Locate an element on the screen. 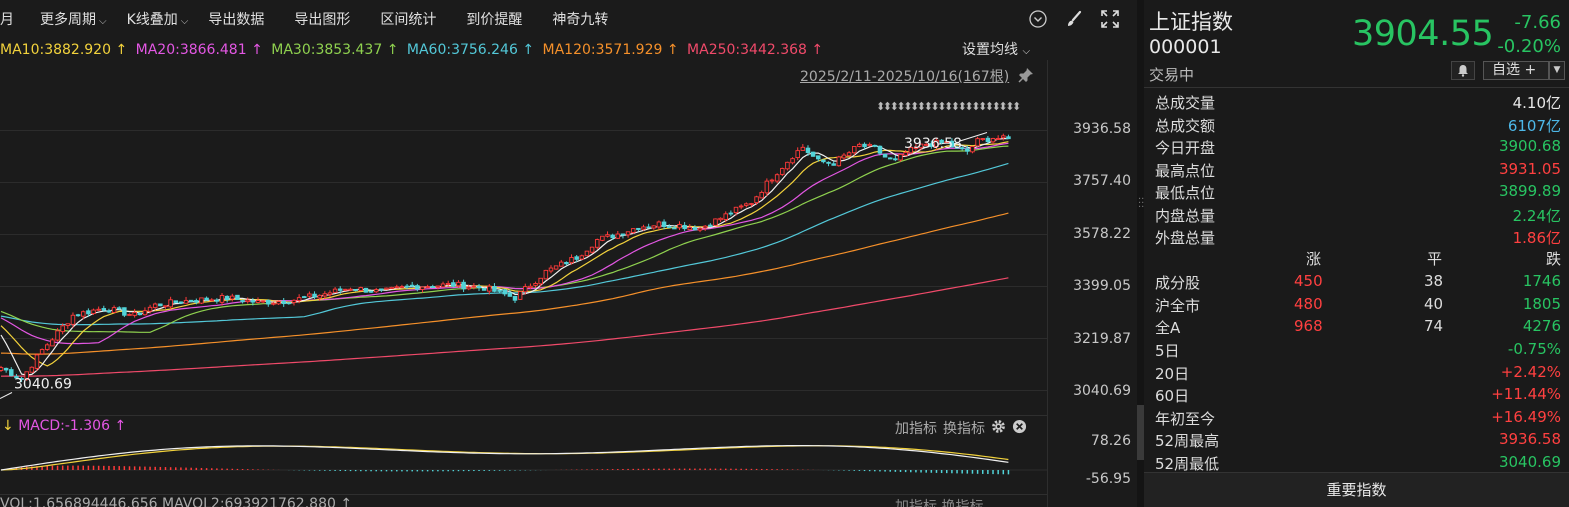 The width and height of the screenshot is (1569, 507). export-chart-button: 导出图形 is located at coordinates (317, 20).